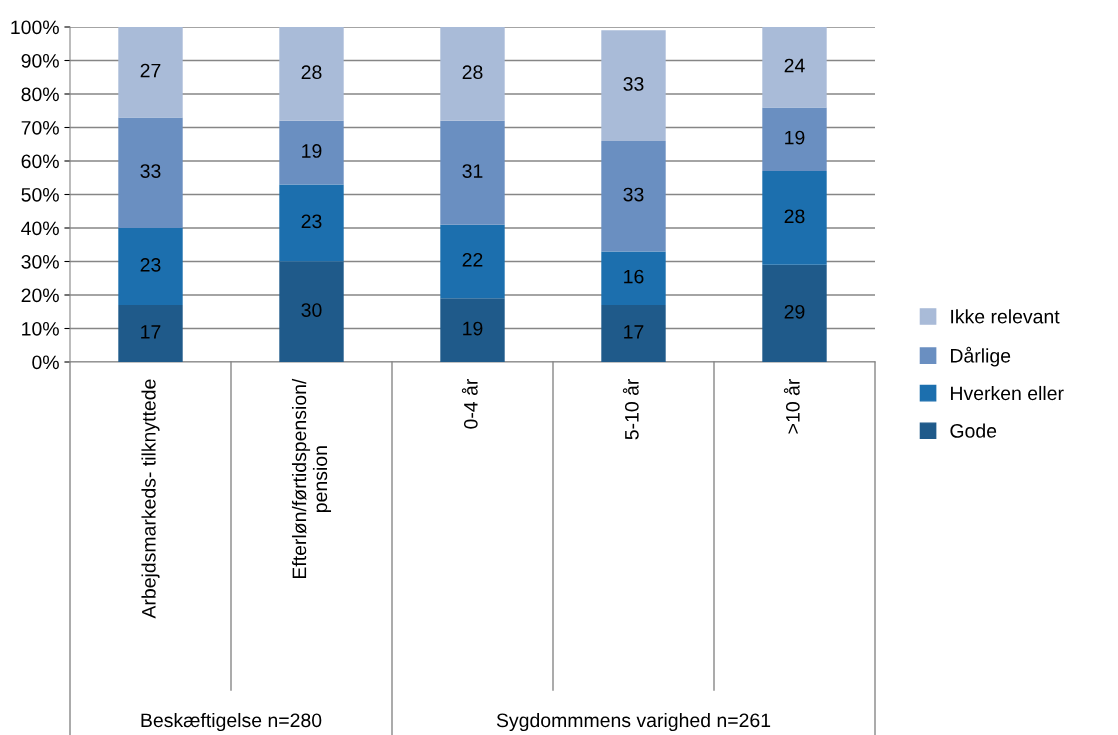 The width and height of the screenshot is (1118, 735). Describe the element at coordinates (35, 27) in the screenshot. I see `y-tick-label: 100%` at that location.